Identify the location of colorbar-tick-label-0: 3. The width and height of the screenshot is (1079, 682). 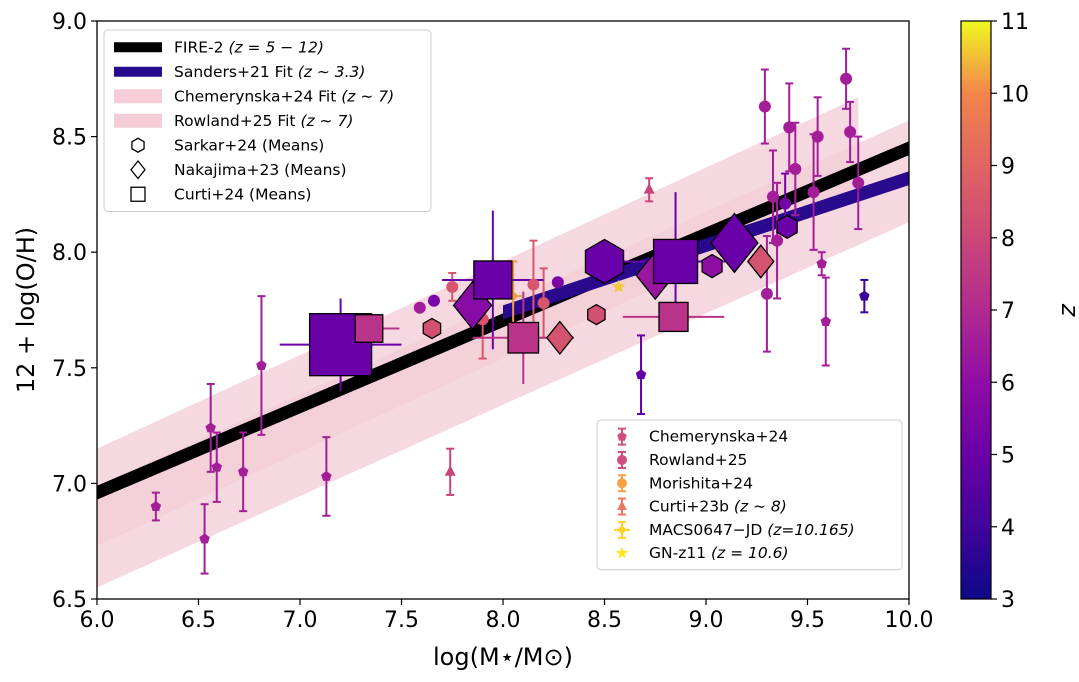
(1008, 600).